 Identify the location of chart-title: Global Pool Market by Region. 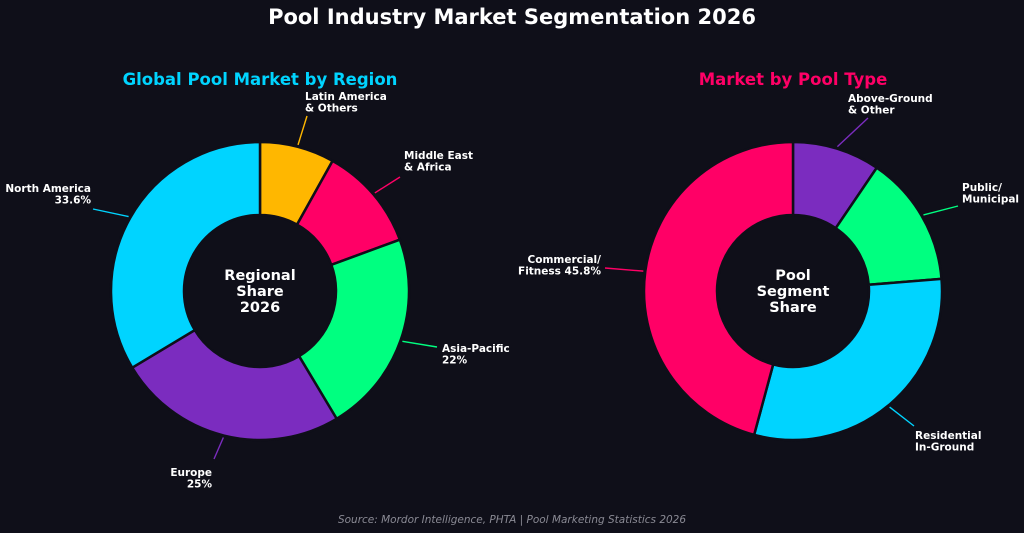
(260, 79).